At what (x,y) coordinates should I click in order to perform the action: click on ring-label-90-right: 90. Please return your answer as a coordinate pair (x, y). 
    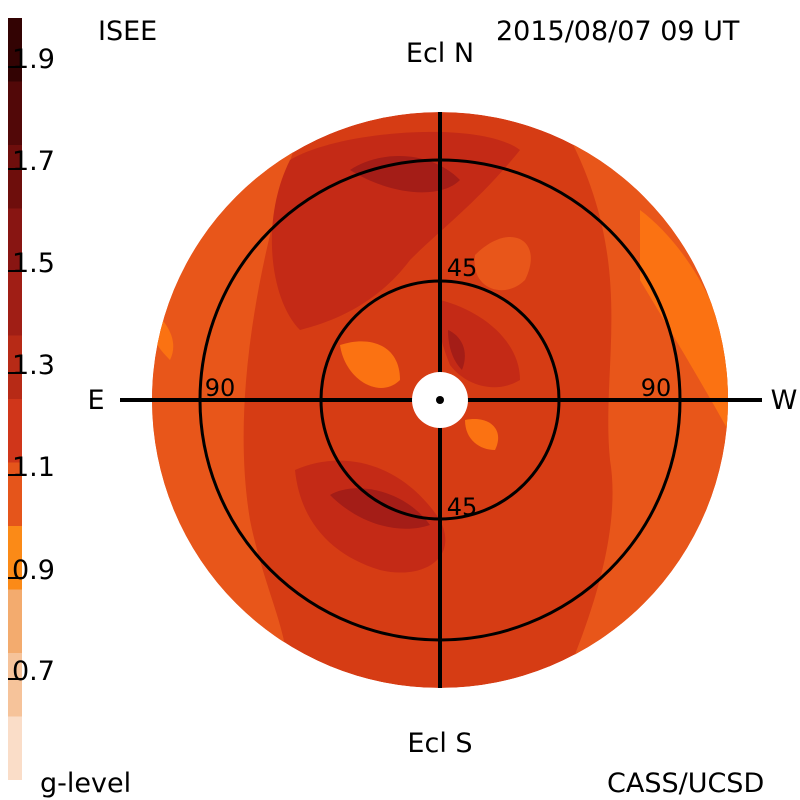
    Looking at the image, I should click on (656, 388).